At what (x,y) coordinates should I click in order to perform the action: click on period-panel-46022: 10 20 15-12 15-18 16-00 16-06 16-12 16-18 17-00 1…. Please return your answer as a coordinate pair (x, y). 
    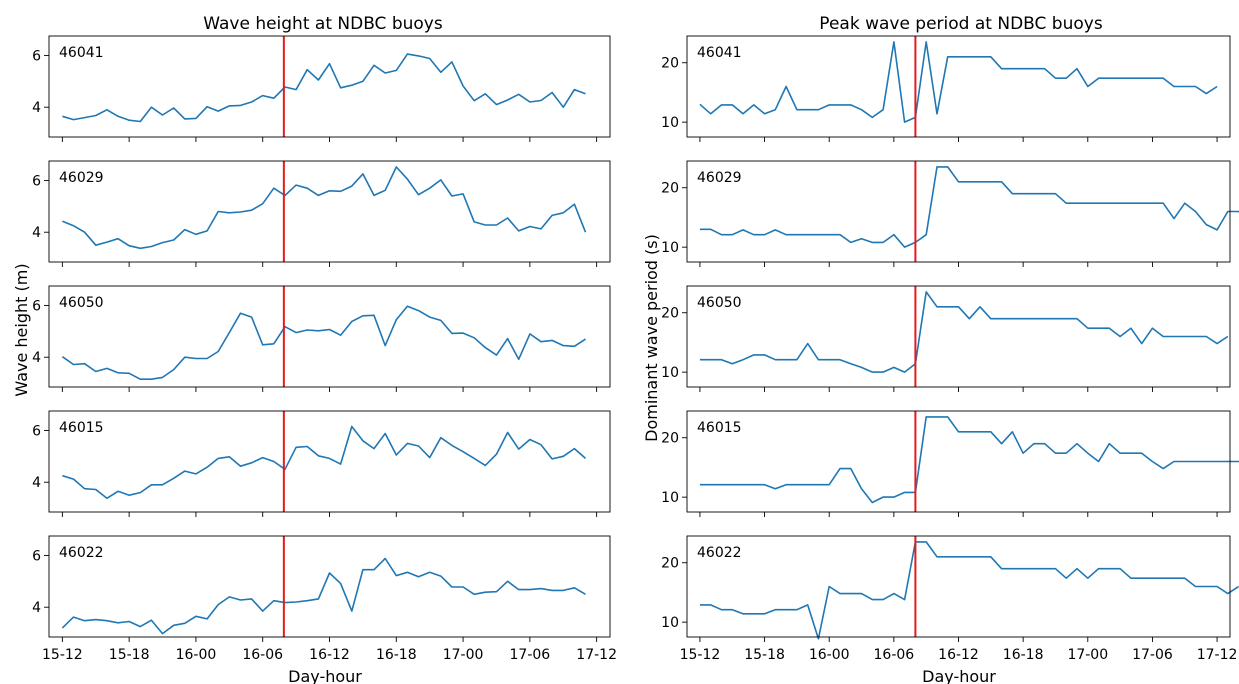
    Looking at the image, I should click on (950, 599).